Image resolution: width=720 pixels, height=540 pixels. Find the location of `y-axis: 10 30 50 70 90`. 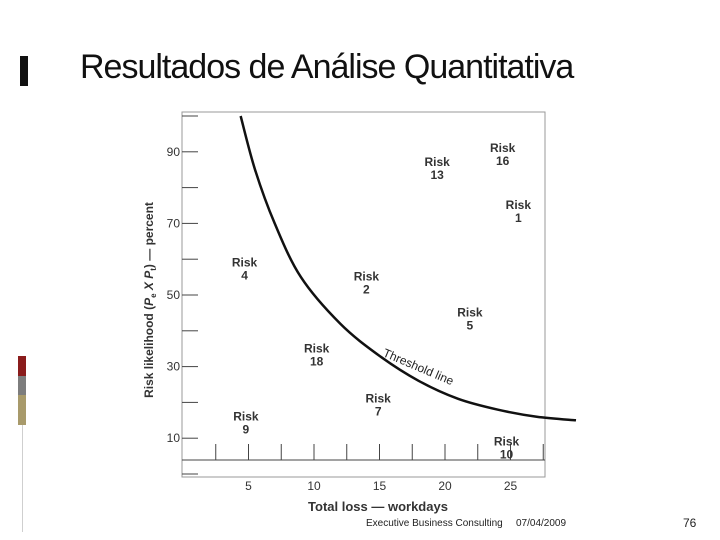

y-axis: 10 30 50 70 90 is located at coordinates (182, 295).